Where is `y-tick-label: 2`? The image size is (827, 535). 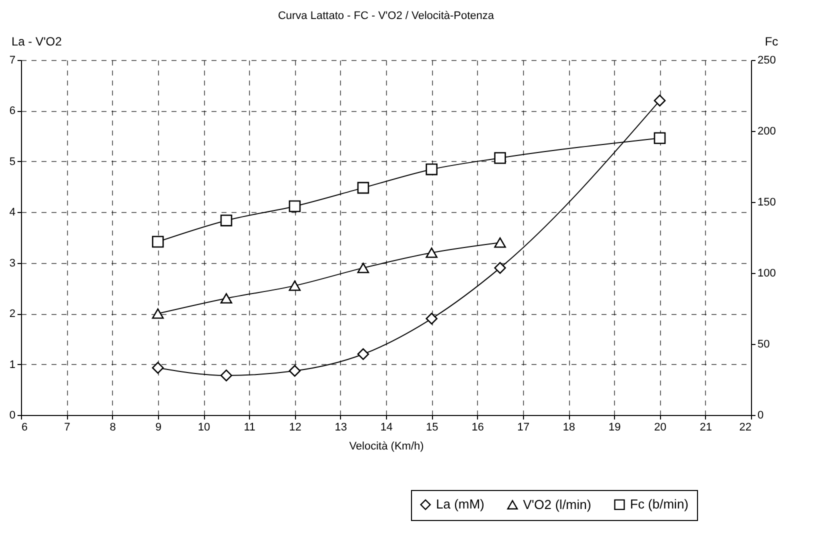 y-tick-label: 2 is located at coordinates (12, 314).